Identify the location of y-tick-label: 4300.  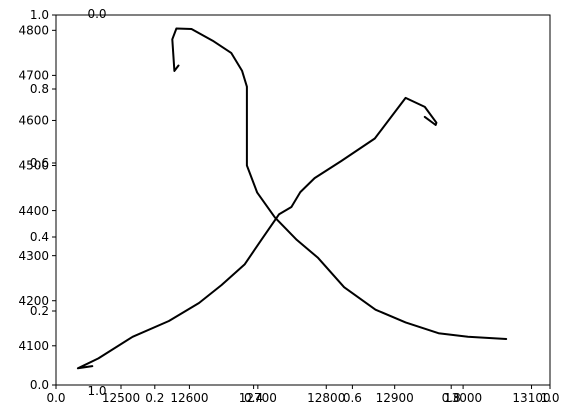
(33, 256).